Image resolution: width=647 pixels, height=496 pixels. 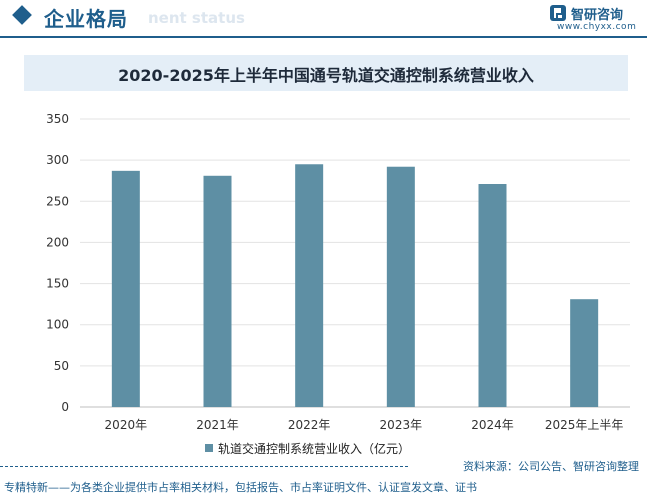 What do you see at coordinates (57, 201) in the screenshot?
I see `y-tick-label: 250` at bounding box center [57, 201].